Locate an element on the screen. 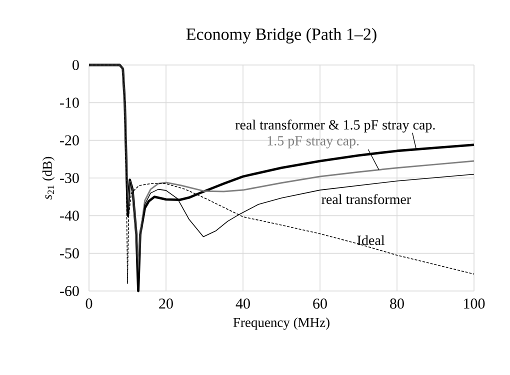 Image resolution: width=510 pixels, height=375 pixels. series-label: real transformer is located at coordinates (366, 199).